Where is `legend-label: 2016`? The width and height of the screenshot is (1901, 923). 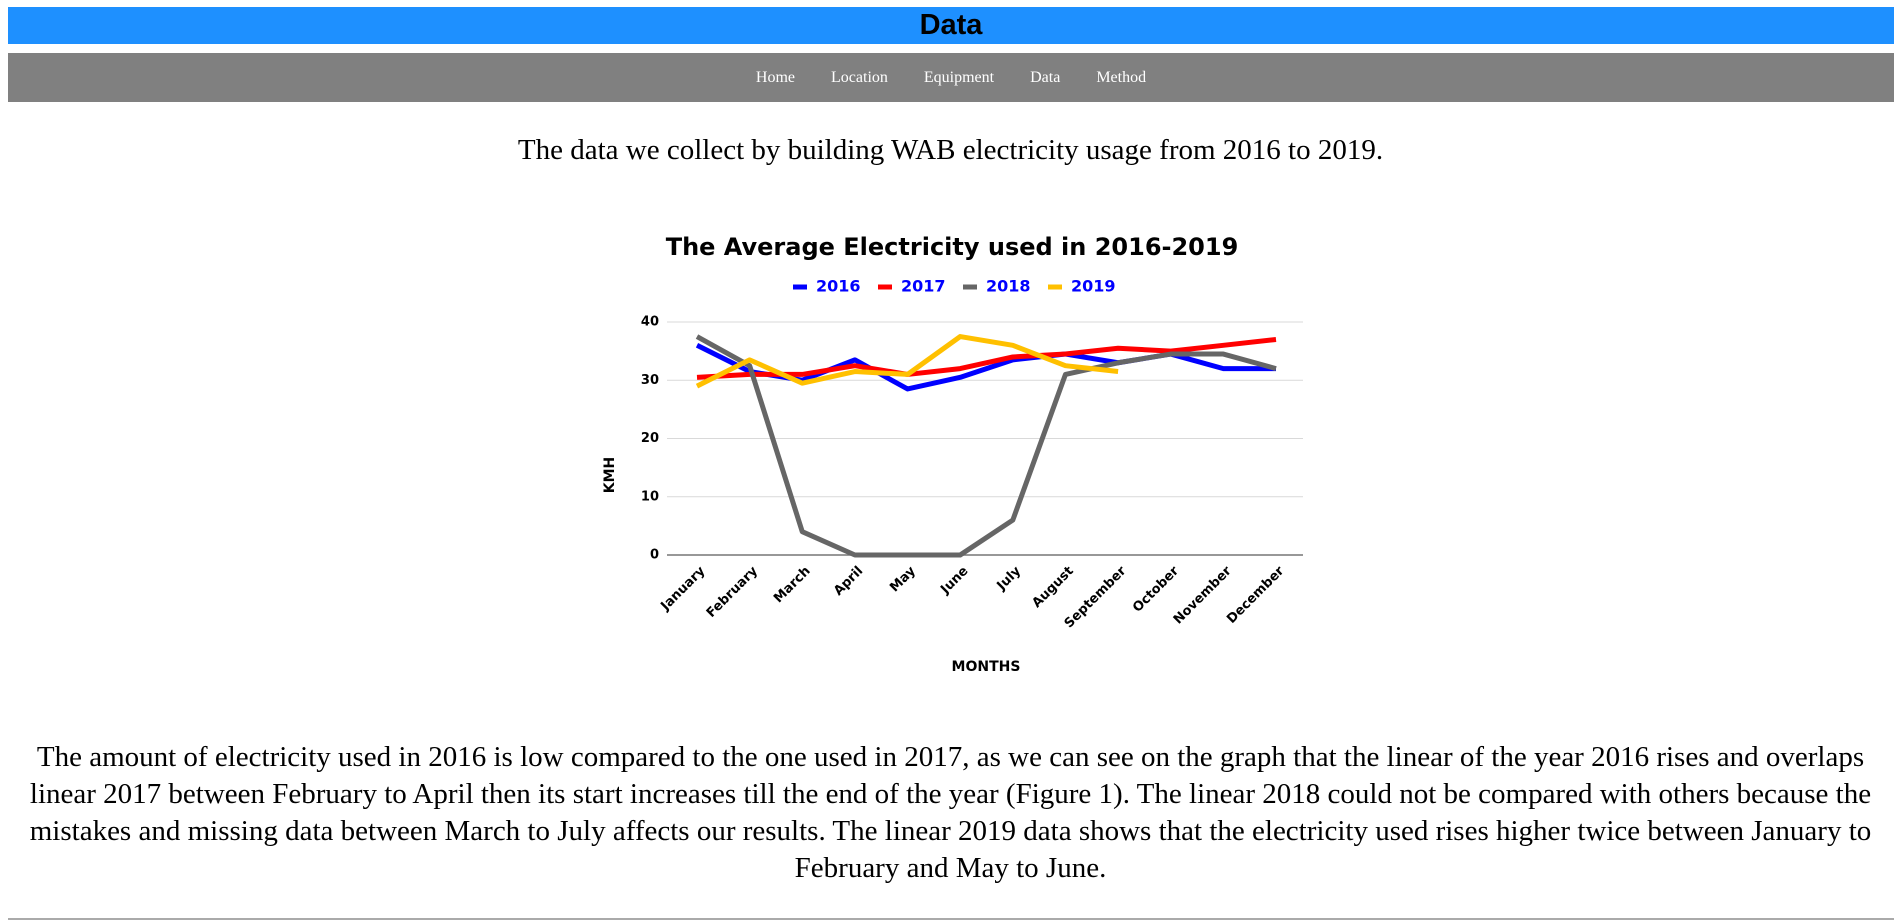 legend-label: 2016 is located at coordinates (838, 286).